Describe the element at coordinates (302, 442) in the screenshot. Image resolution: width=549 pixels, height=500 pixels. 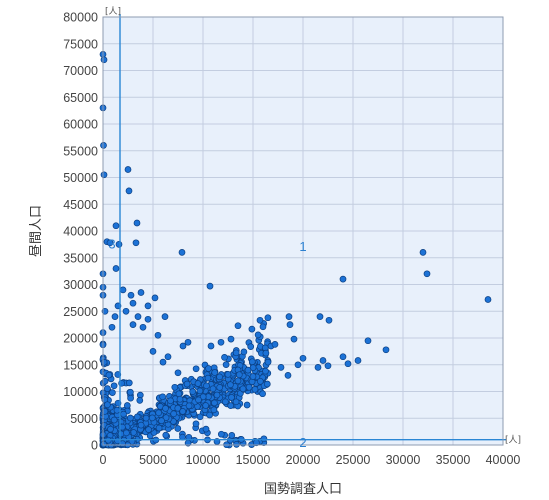
I see `region-label: 2` at that location.